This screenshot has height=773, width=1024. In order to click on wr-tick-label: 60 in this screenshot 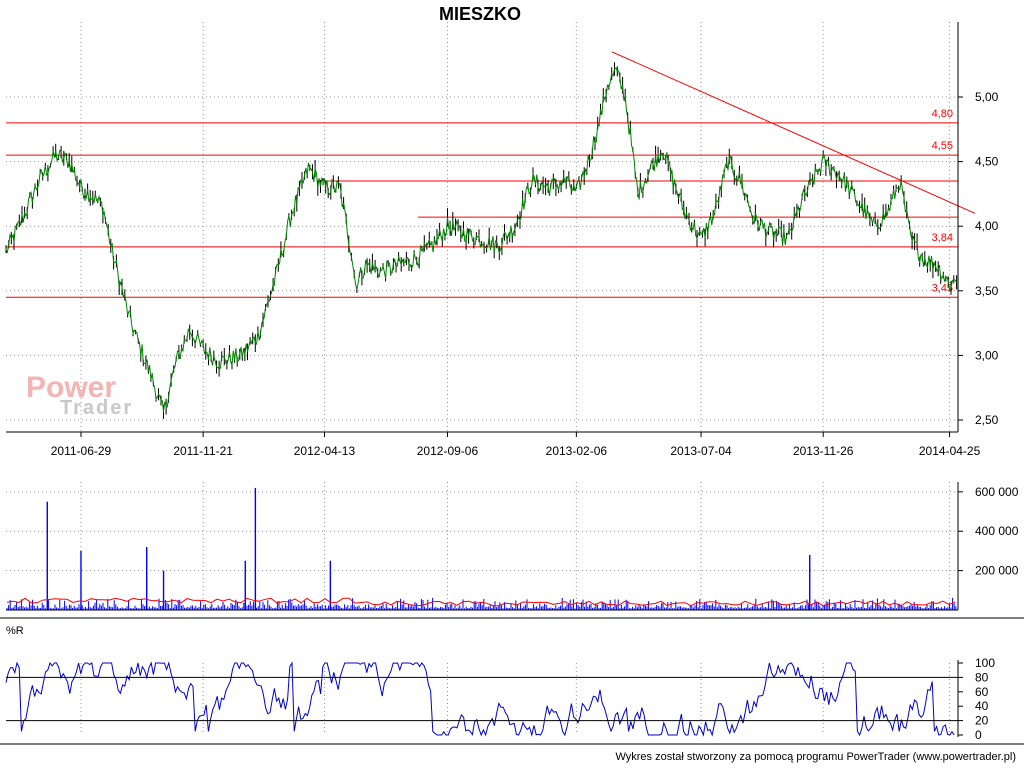, I will do `click(982, 692)`.